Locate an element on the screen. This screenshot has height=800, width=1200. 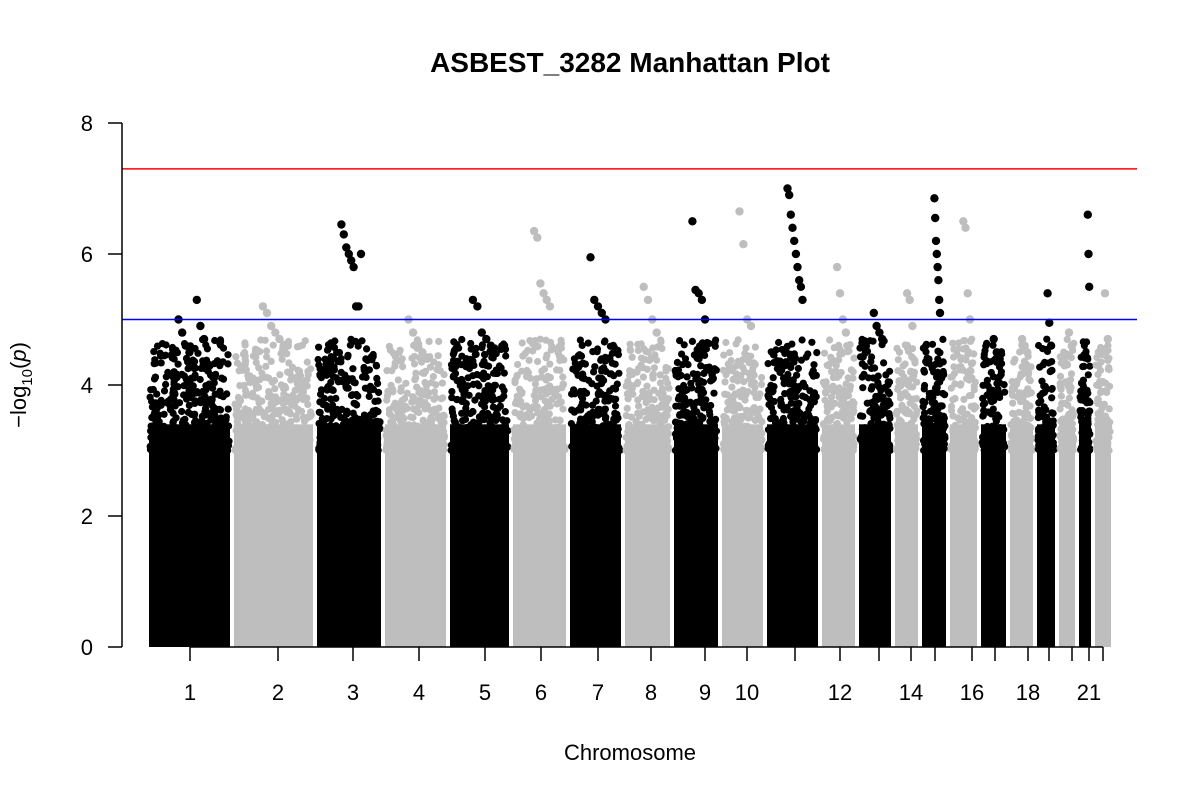
chromosome-17-points is located at coordinates (993, 490).